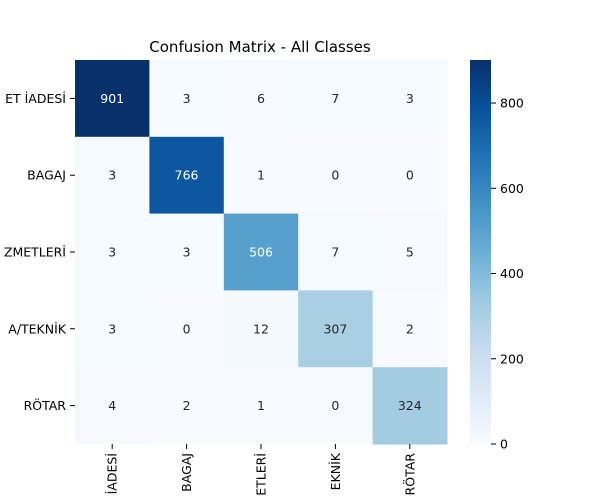 This screenshot has width=600, height=500. I want to click on colorbar, so click(480, 252).